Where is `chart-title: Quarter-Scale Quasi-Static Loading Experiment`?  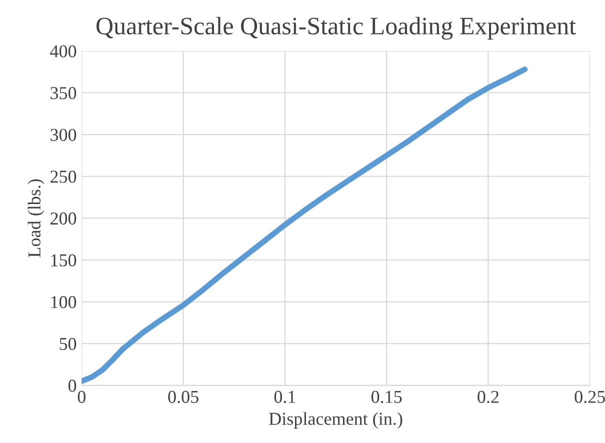 chart-title: Quarter-Scale Quasi-Static Loading Experiment is located at coordinates (336, 28).